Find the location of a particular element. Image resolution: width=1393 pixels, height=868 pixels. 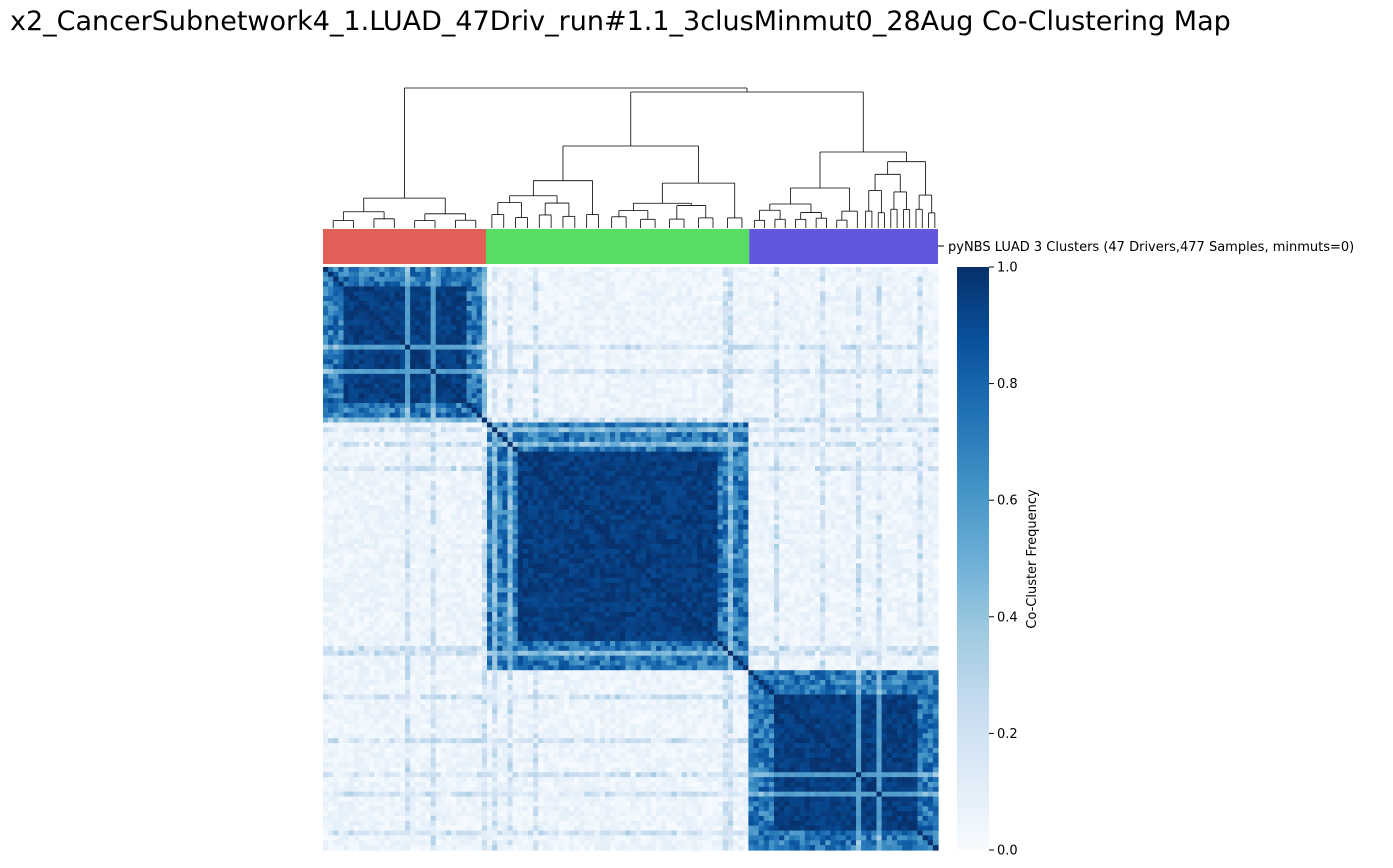

colorbar-label: Co-Cluster Frequency is located at coordinates (1032, 559).